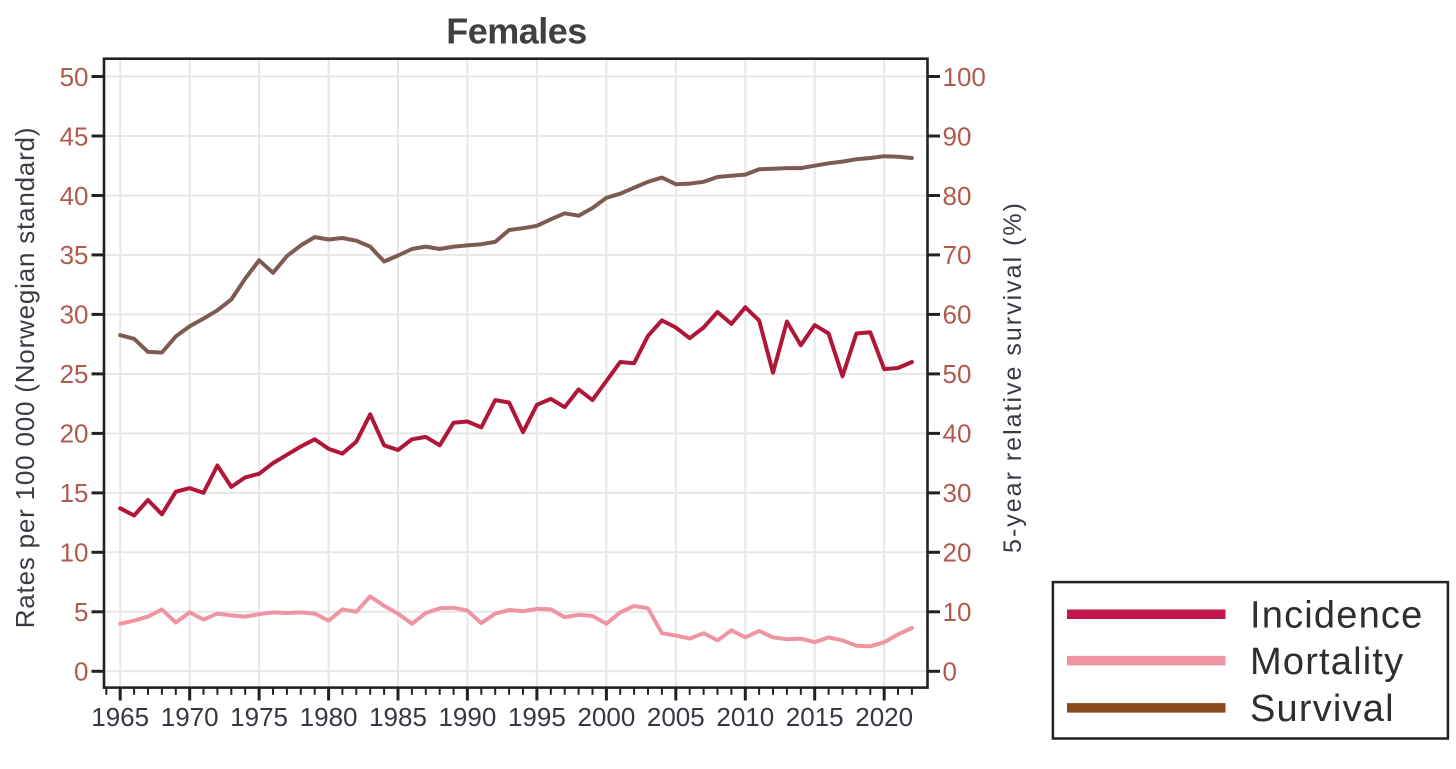 The height and width of the screenshot is (769, 1456). What do you see at coordinates (259, 717) in the screenshot?
I see `svg-text: 1975` at bounding box center [259, 717].